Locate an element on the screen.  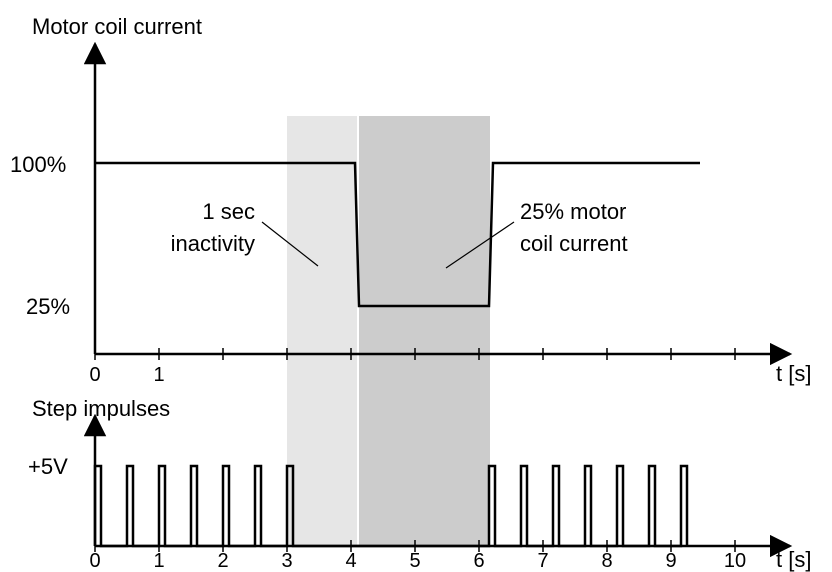
reduced-current-annotation-line1: 25% motor is located at coordinates (573, 211).